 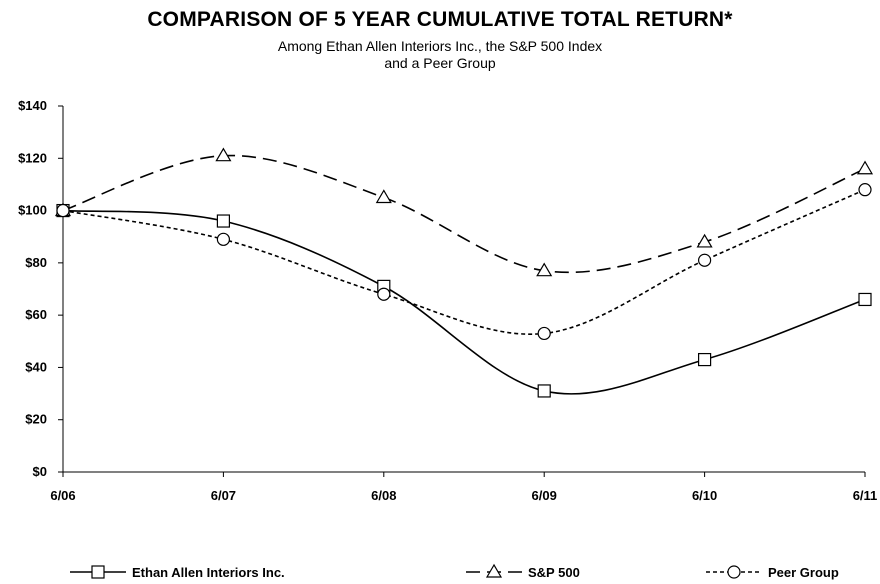 I want to click on y-tick-label: $40, so click(x=36, y=366).